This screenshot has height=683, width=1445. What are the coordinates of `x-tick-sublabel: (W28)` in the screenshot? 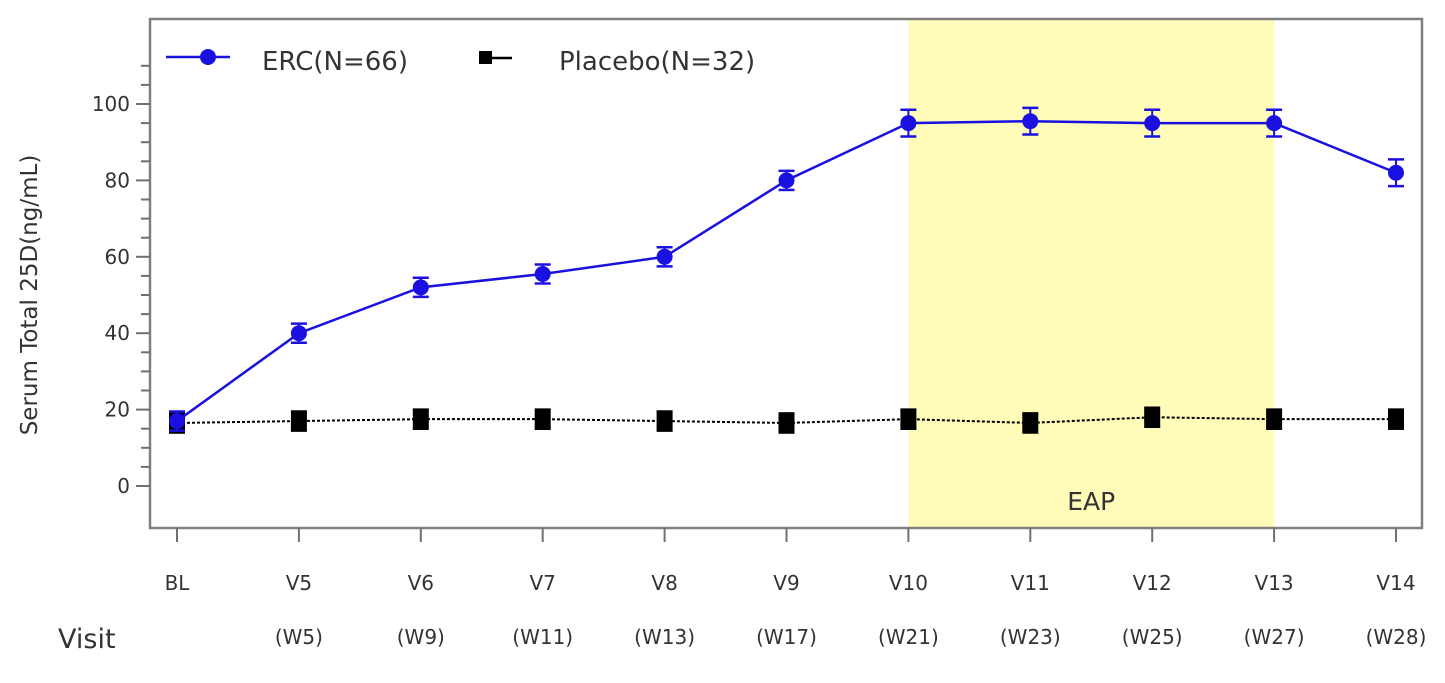 It's located at (1396, 637).